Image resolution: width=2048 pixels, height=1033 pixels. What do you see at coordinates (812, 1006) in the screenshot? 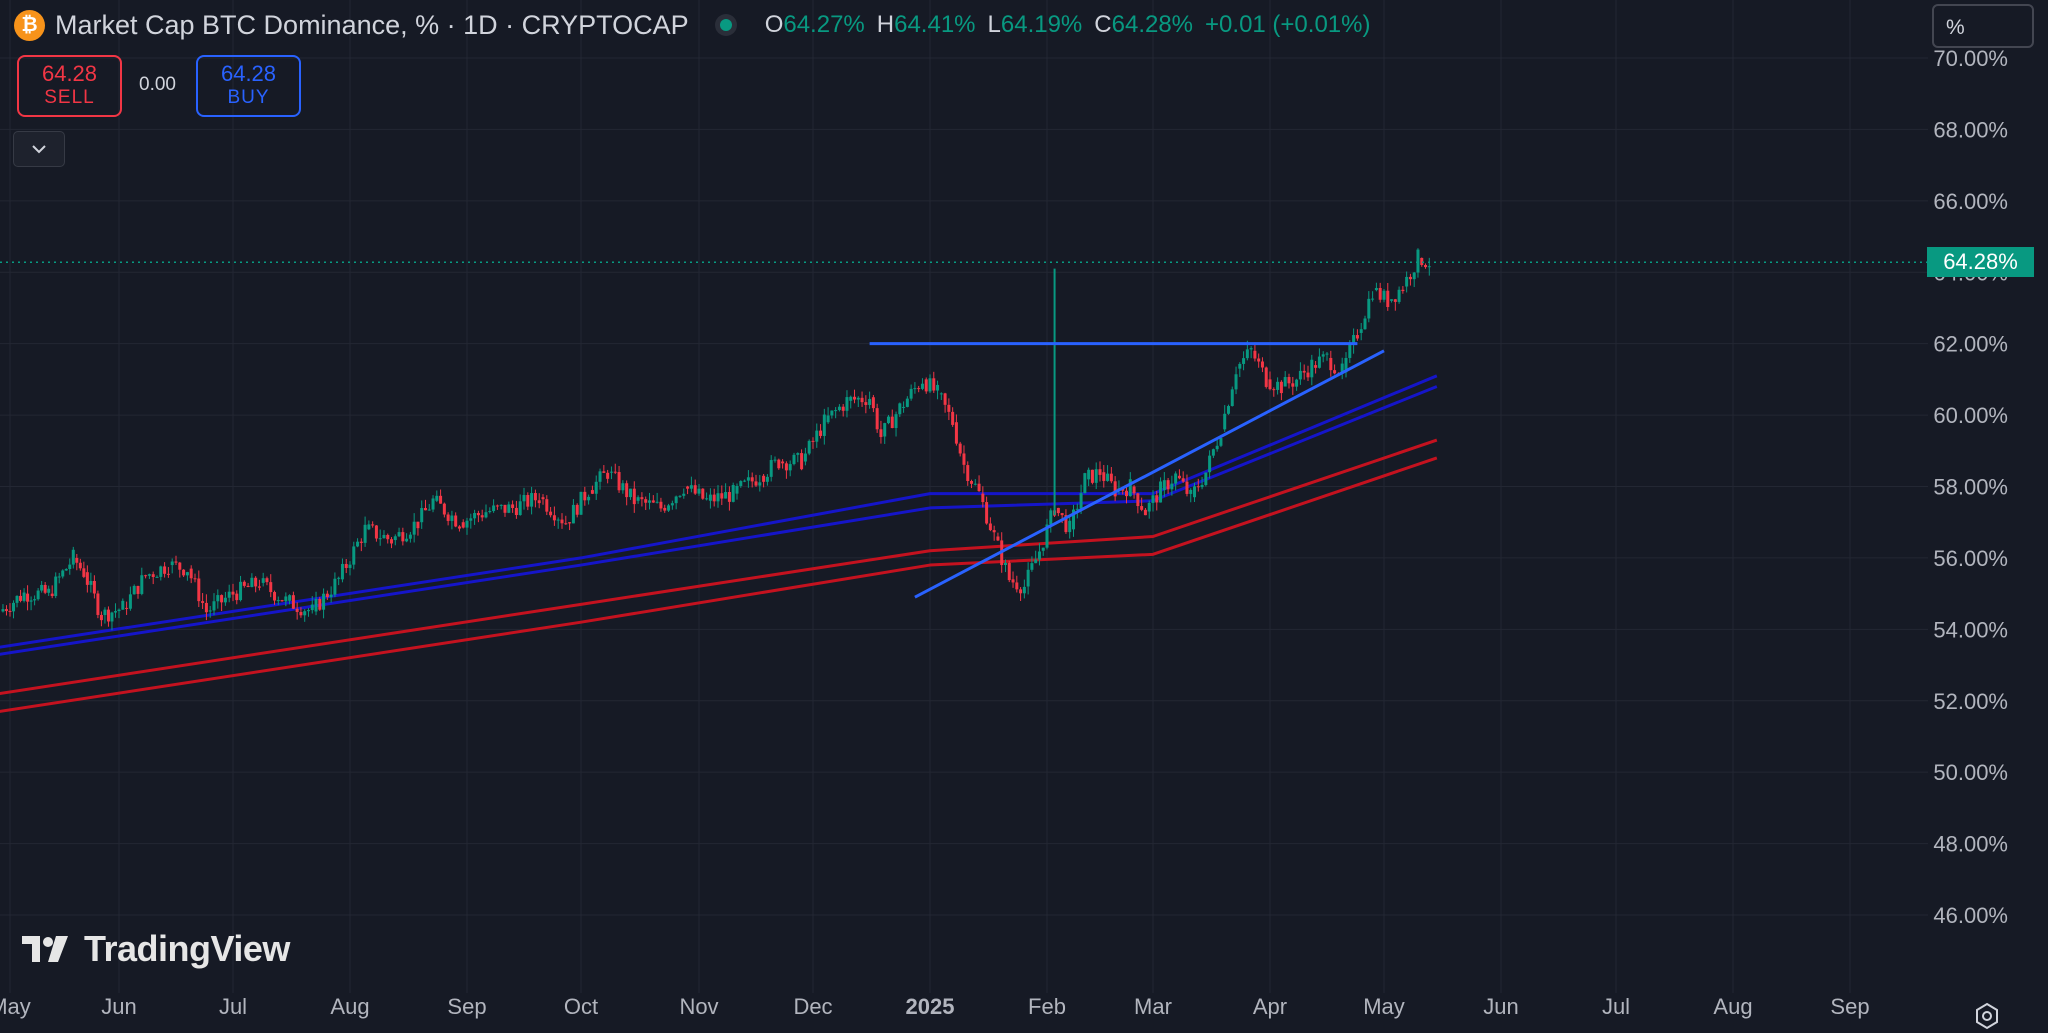
I see `x-tick-label: Dec` at bounding box center [812, 1006].